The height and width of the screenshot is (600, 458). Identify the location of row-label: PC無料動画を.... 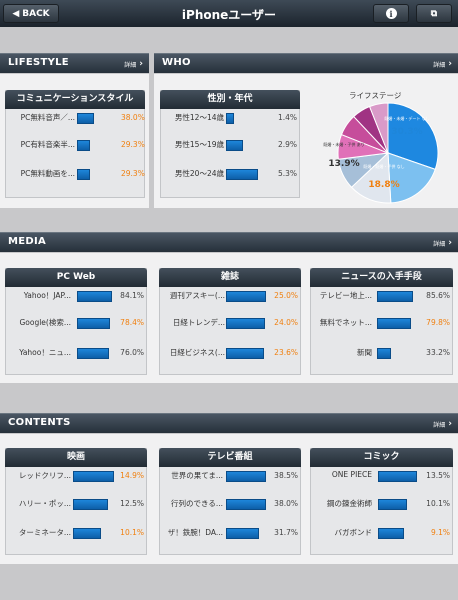
(47, 173).